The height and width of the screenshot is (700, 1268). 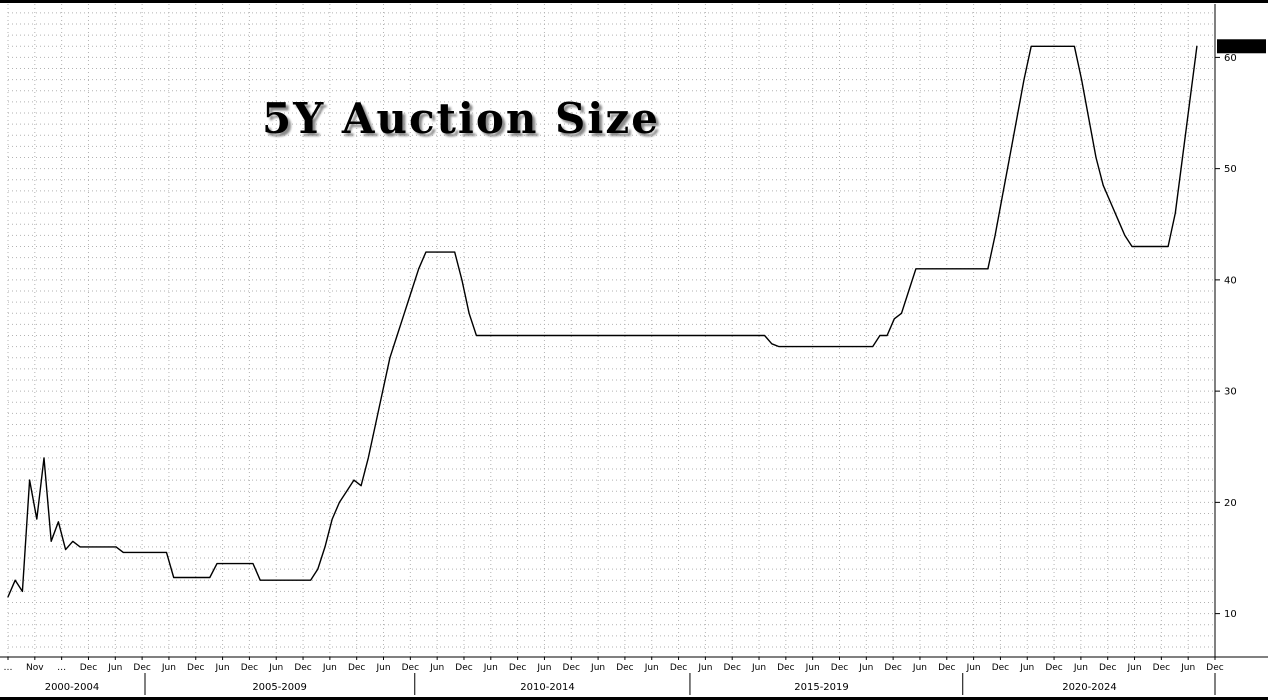 What do you see at coordinates (634, 698) in the screenshot?
I see `chart-frame-bottom` at bounding box center [634, 698].